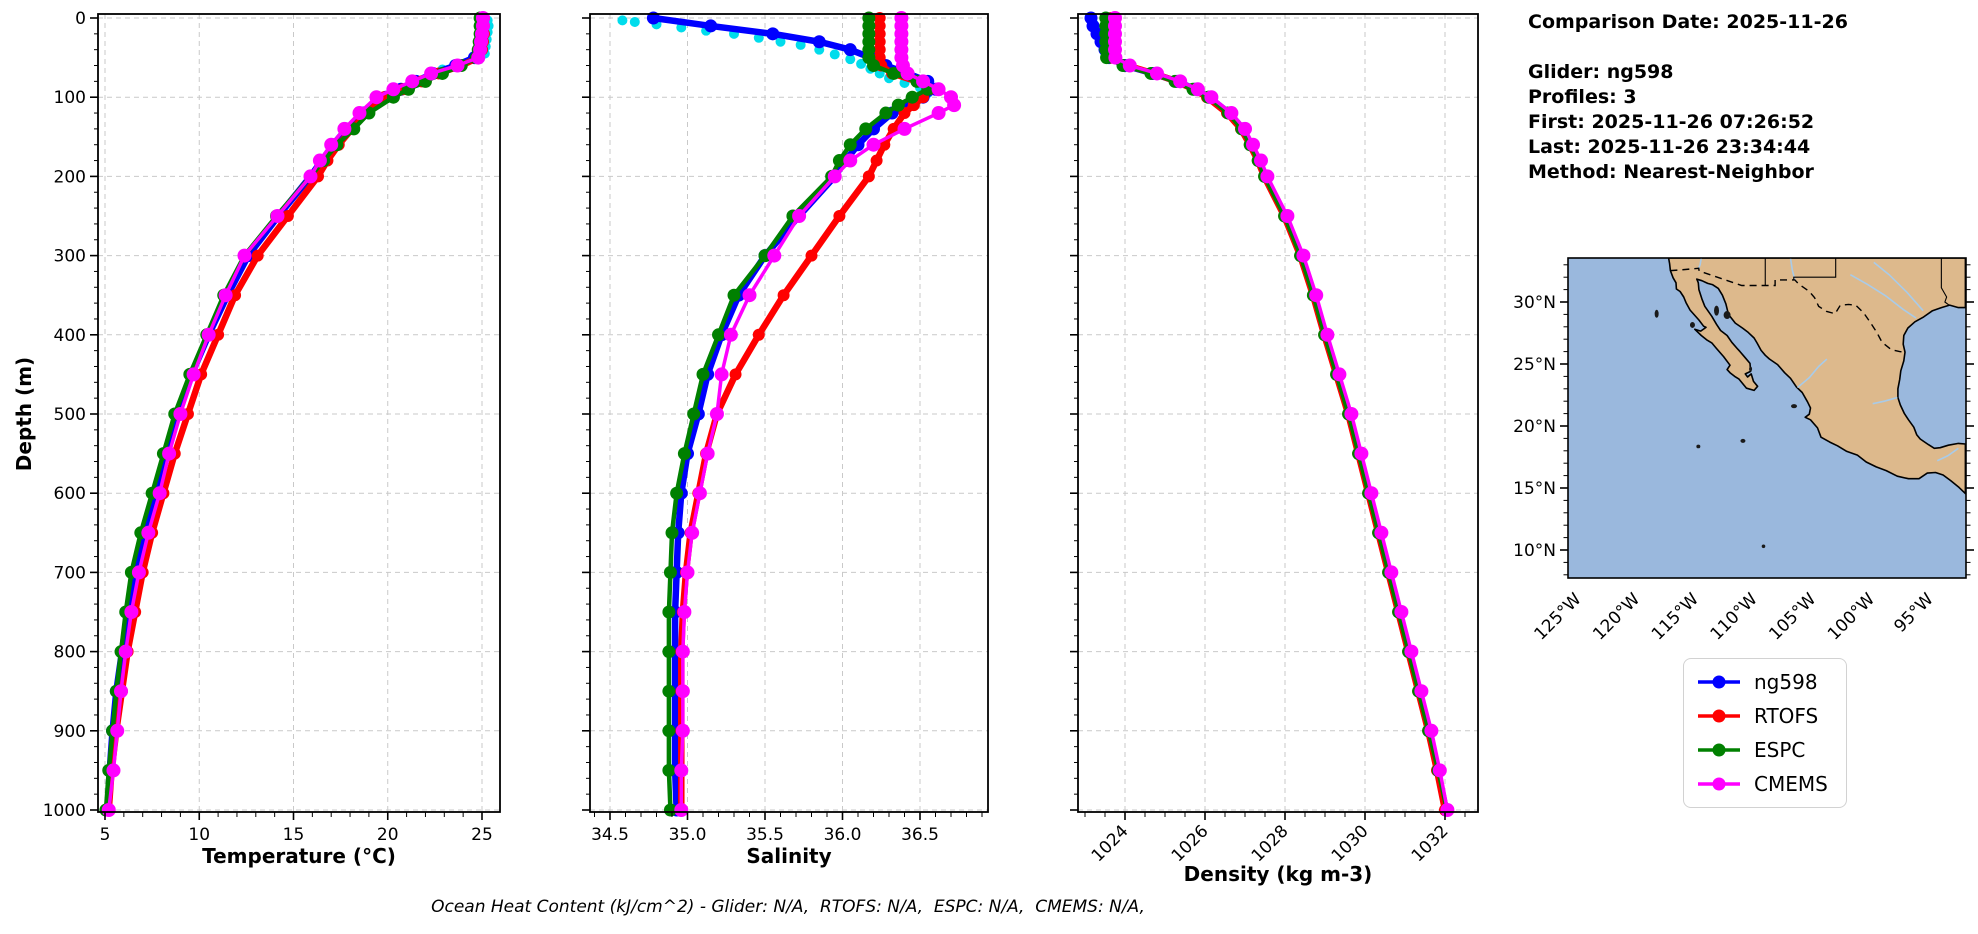 The width and height of the screenshot is (1978, 934). What do you see at coordinates (64, 811) in the screenshot?
I see `svg-text: 1000` at bounding box center [64, 811].